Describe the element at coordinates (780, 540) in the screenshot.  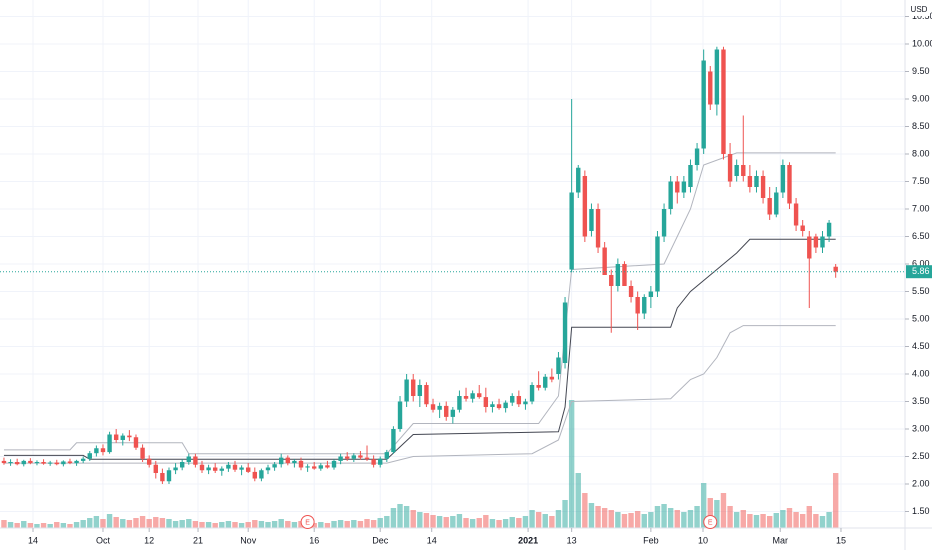
I see `x-tick-label: Mar` at that location.